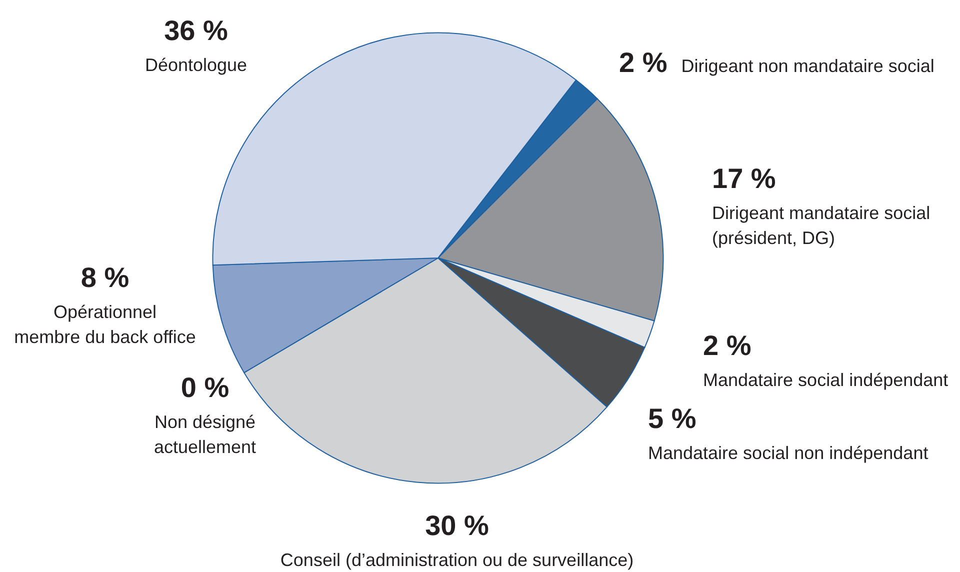 Image resolution: width=960 pixels, height=572 pixels. Describe the element at coordinates (672, 418) in the screenshot. I see `data-label: 5 %` at that location.